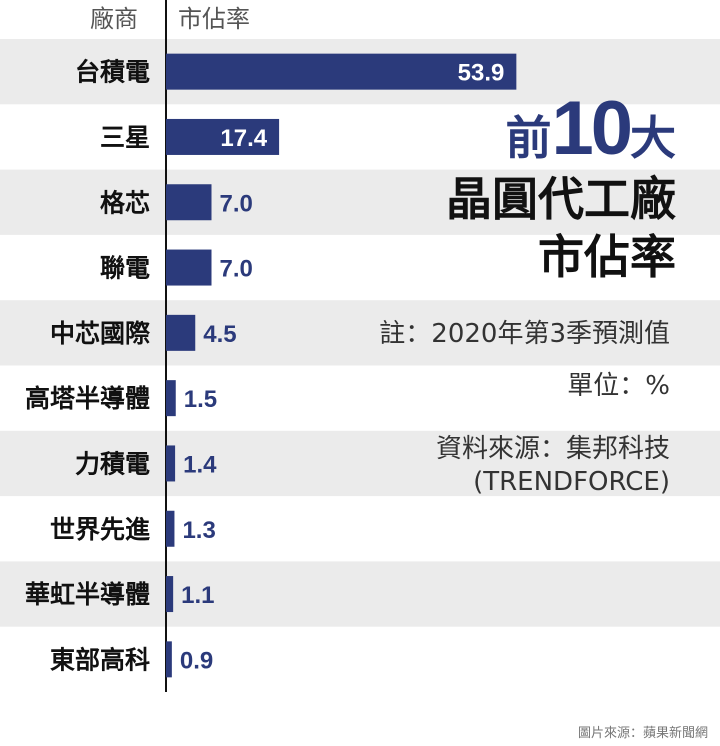 This screenshot has height=746, width=720. I want to click on title-prefix: 前, so click(528, 138).